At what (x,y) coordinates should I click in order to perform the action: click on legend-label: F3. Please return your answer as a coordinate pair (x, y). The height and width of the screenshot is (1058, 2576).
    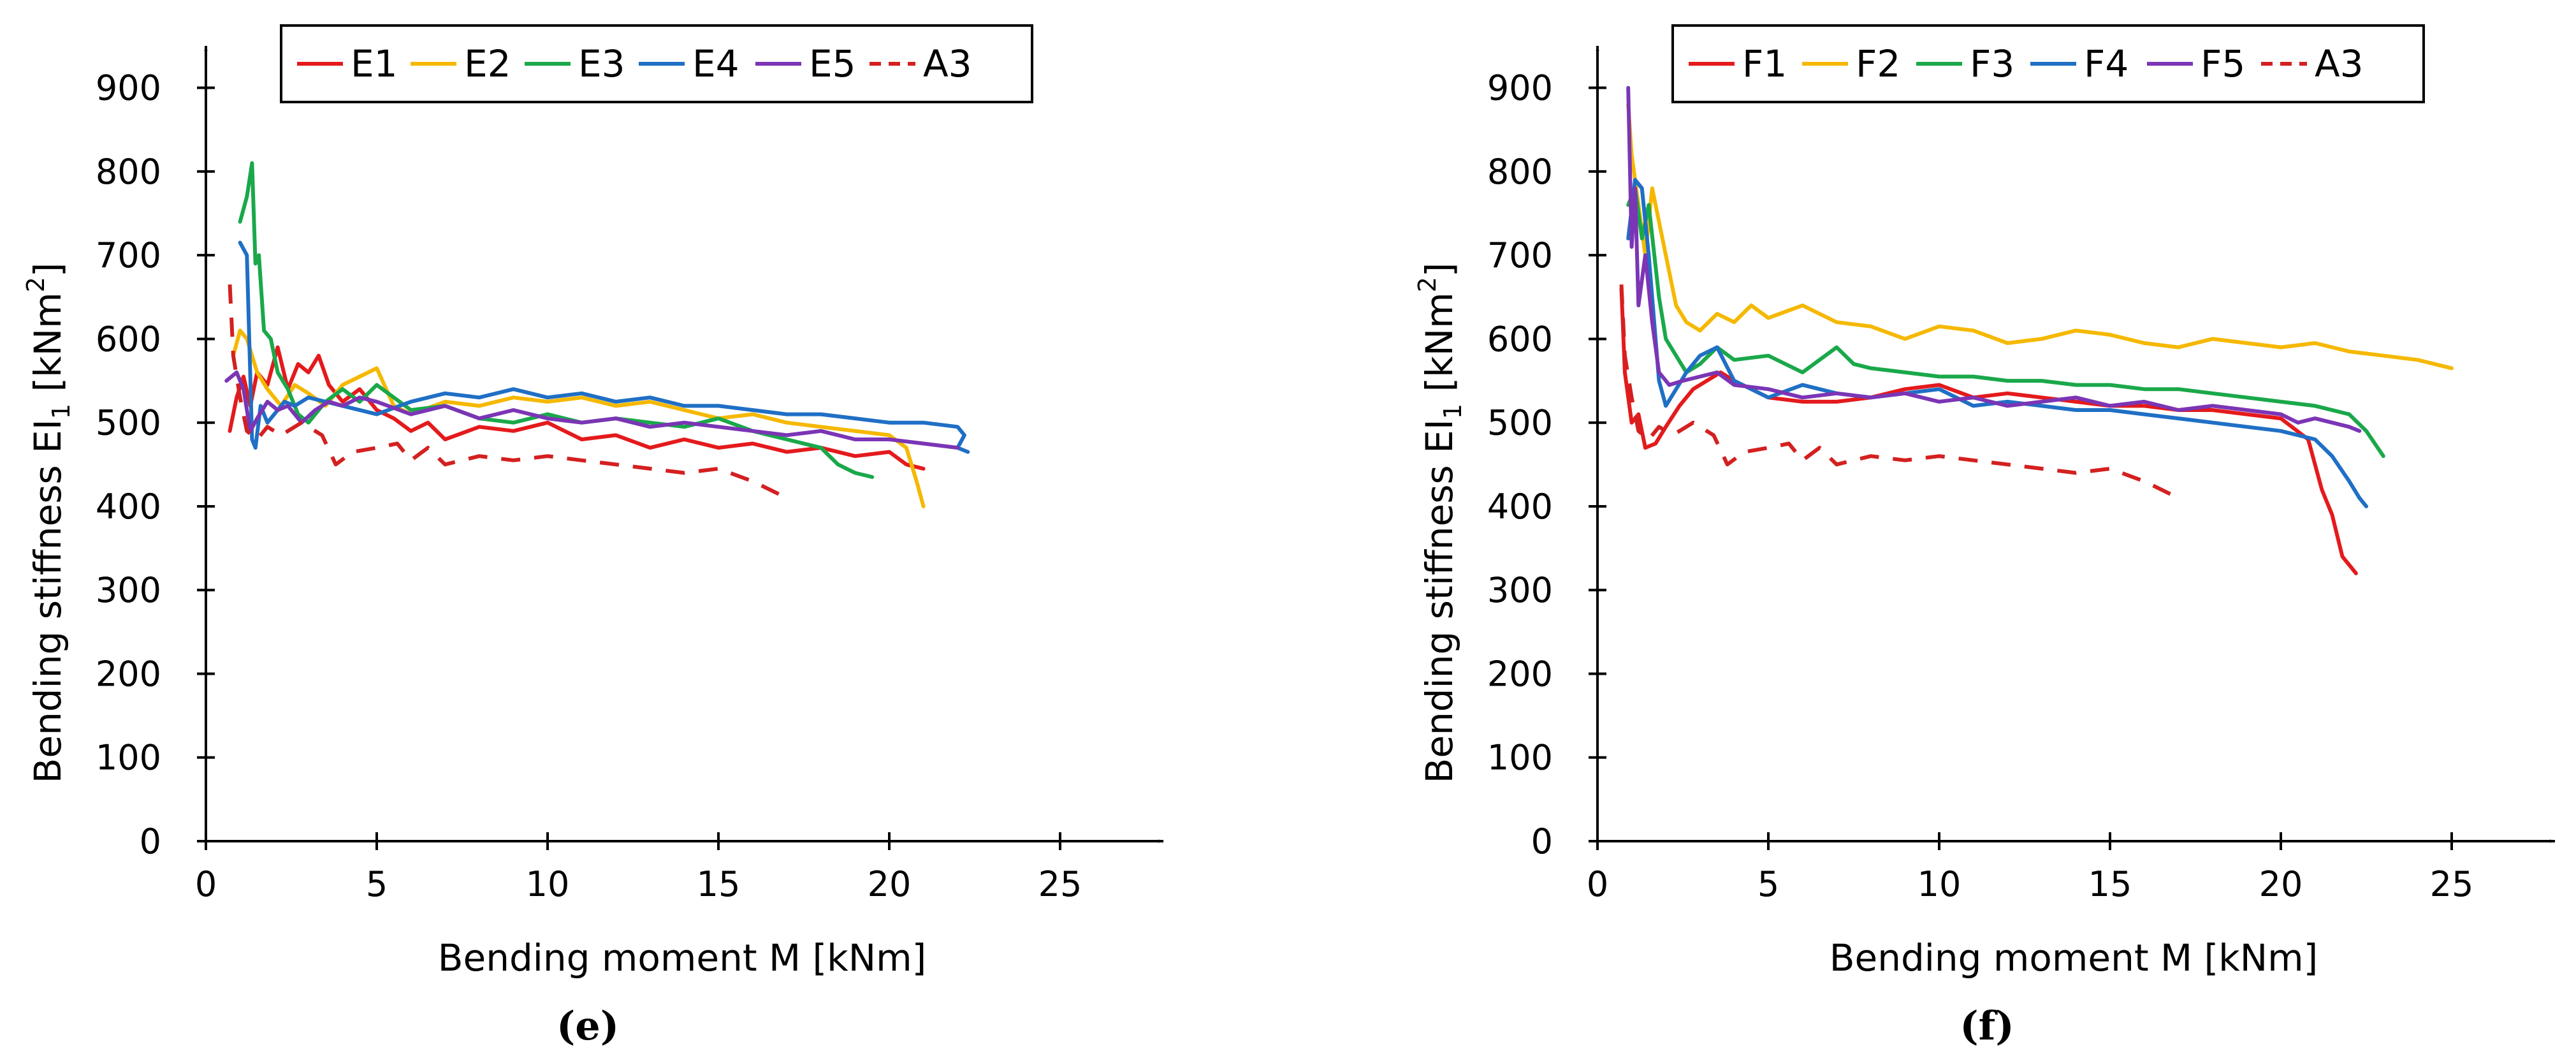
    Looking at the image, I should click on (1992, 63).